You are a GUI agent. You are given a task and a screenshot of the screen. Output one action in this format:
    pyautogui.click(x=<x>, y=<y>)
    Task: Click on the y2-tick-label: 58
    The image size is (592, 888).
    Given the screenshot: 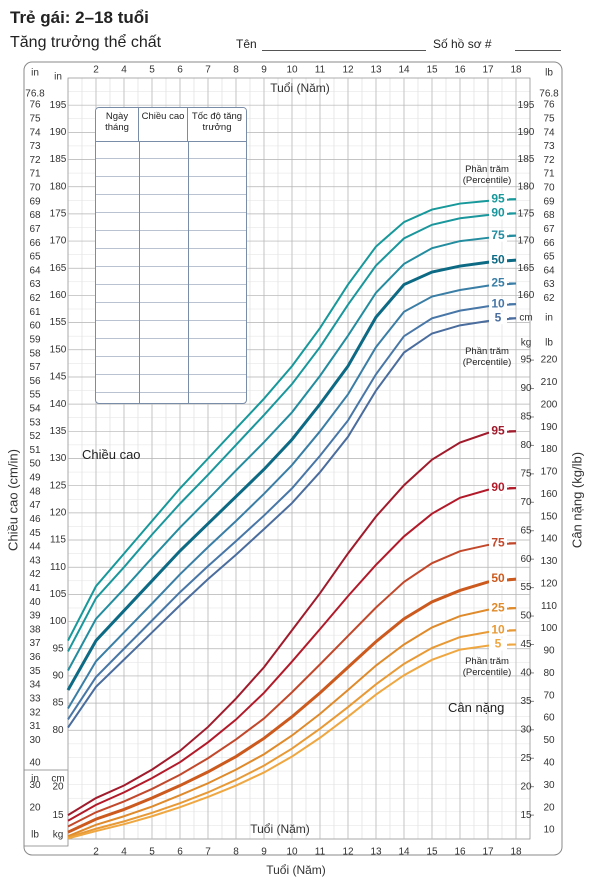 What is the action you would take?
    pyautogui.click(x=35, y=353)
    